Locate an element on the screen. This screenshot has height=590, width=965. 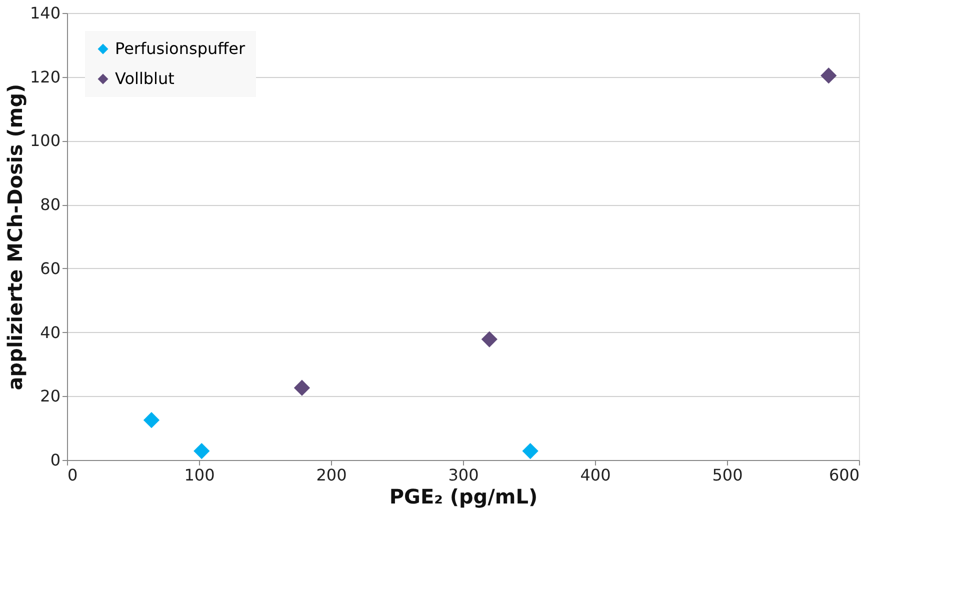
y-tick-label: 40 is located at coordinates (50, 332).